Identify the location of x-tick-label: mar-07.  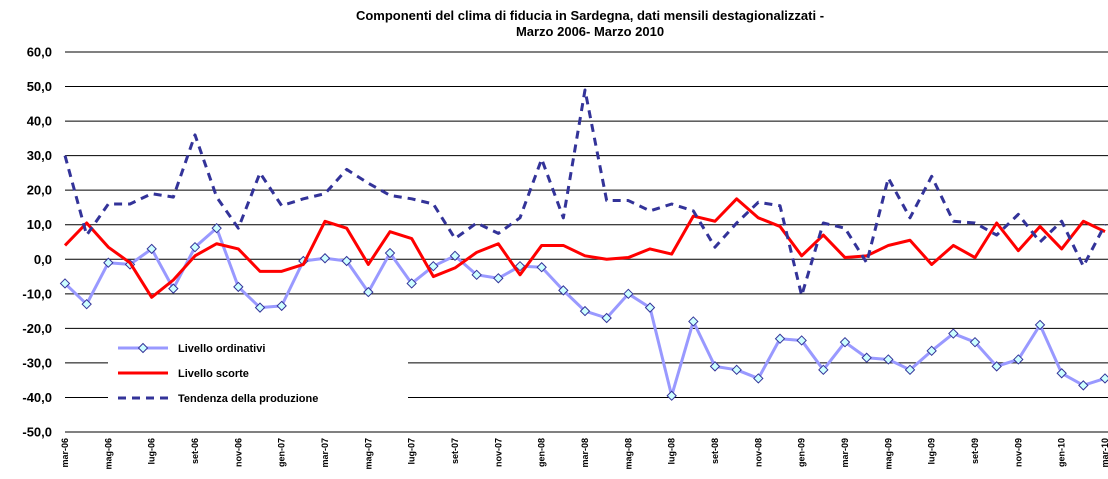
(325, 453).